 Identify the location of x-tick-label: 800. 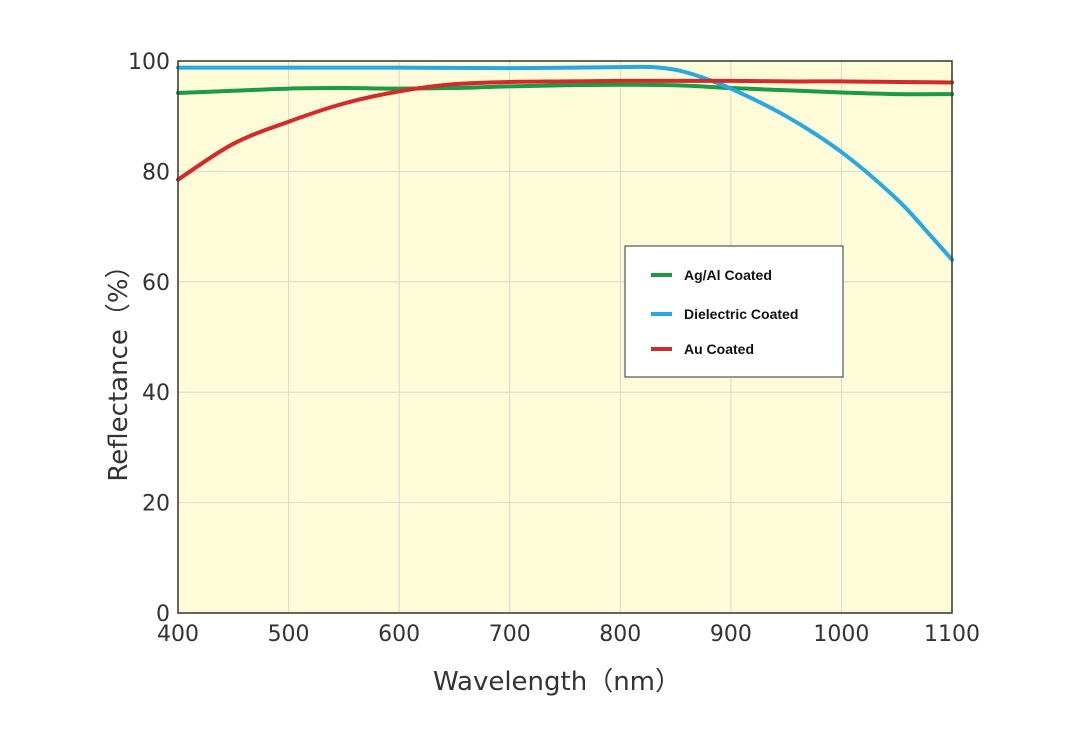
(620, 634).